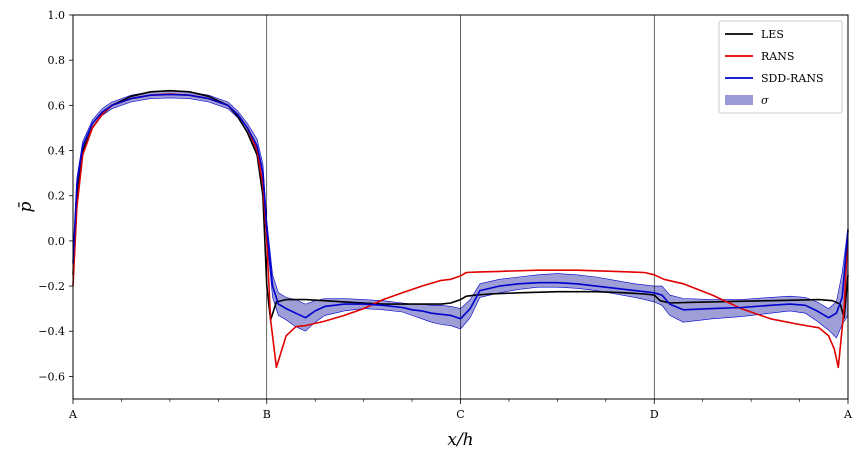 The height and width of the screenshot is (459, 862). Describe the element at coordinates (460, 440) in the screenshot. I see `x-axis-label: x/h` at that location.